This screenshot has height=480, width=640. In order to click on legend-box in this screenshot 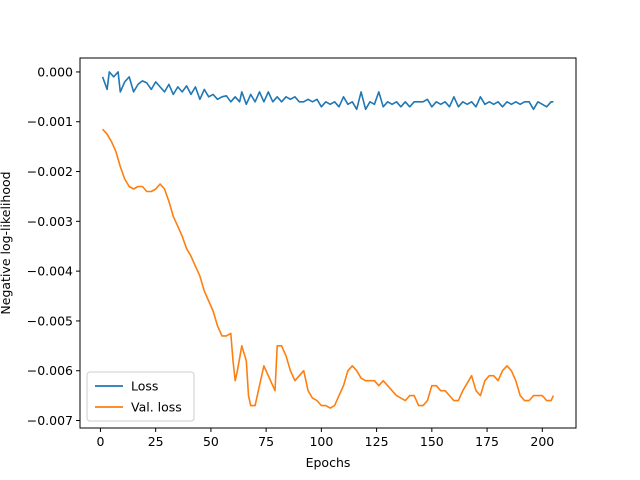, I will do `click(140, 396)`.